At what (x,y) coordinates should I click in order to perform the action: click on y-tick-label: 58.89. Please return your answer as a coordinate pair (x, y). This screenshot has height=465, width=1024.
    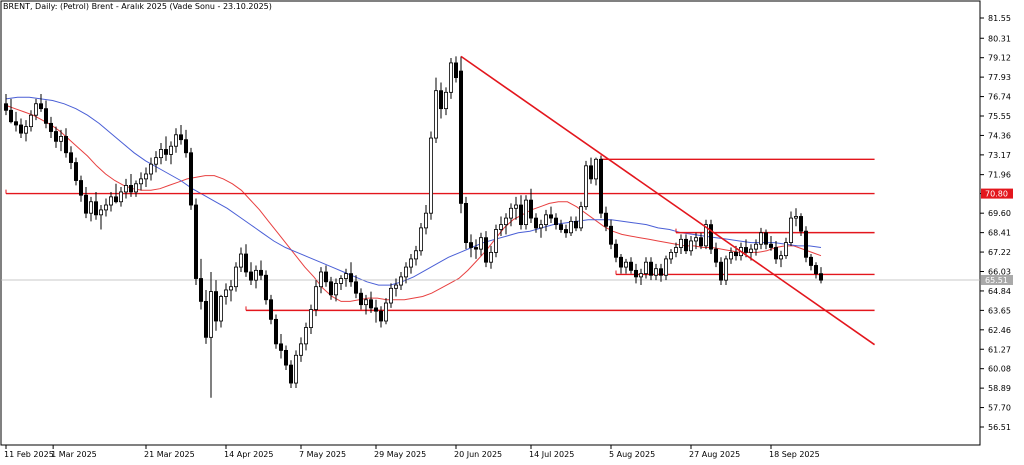
    Looking at the image, I should click on (999, 388).